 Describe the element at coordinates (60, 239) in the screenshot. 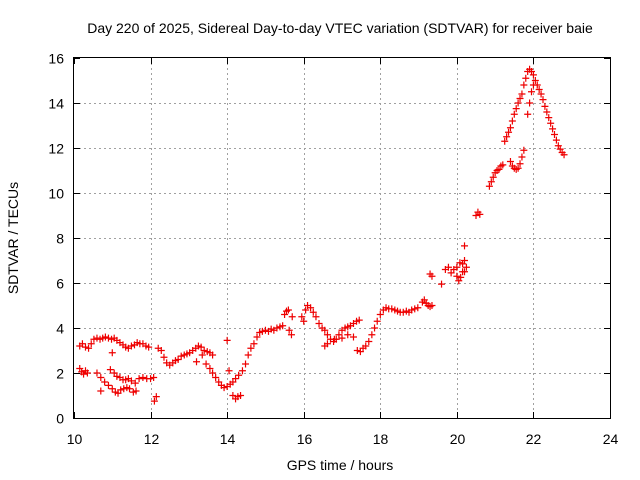

I see `y-tick-label: 8` at that location.